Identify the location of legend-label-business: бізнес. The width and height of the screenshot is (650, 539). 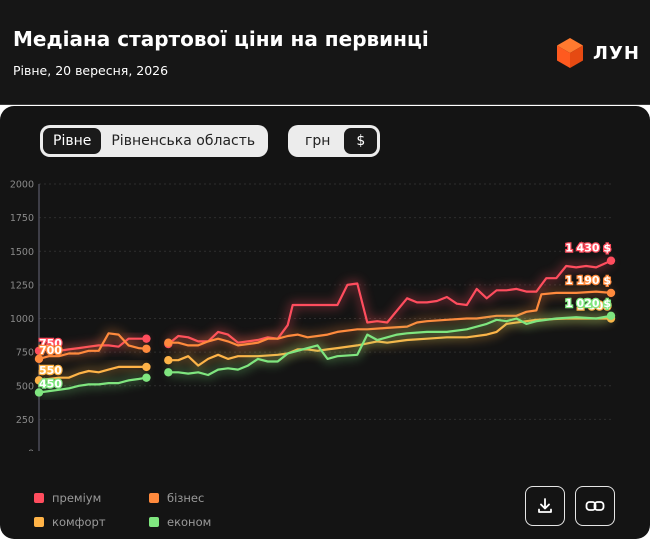
(186, 498).